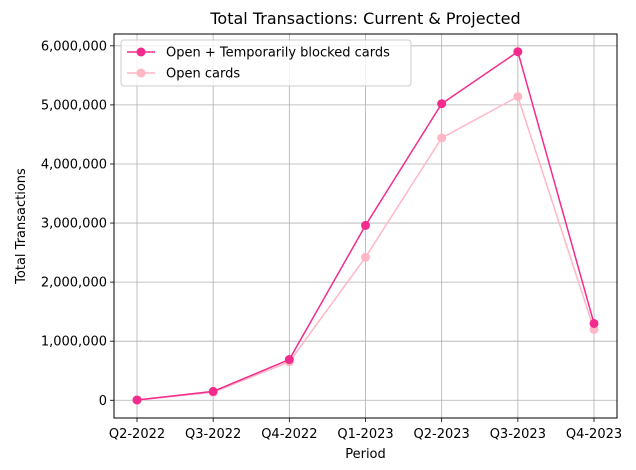  I want to click on y-axis-title: Total Transactions, so click(21, 226).